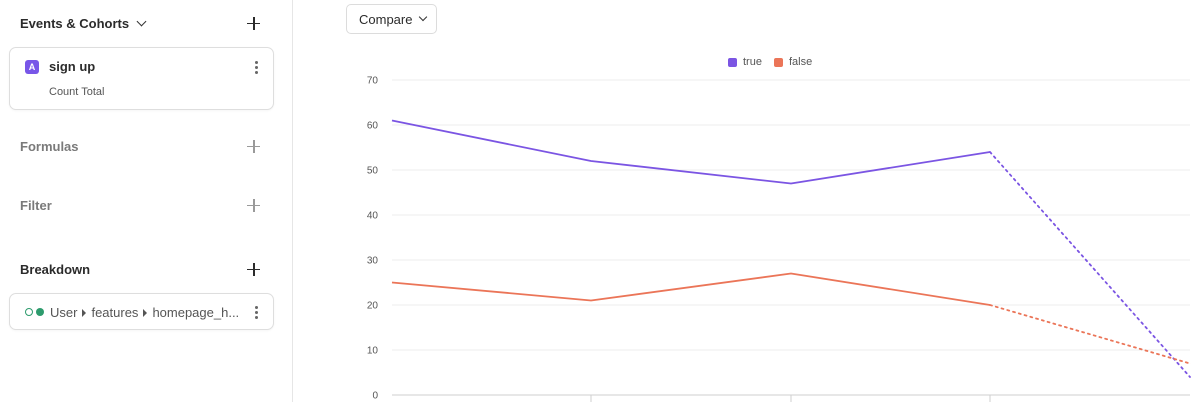  Describe the element at coordinates (386, 19) in the screenshot. I see `compare-label: Compare` at that location.